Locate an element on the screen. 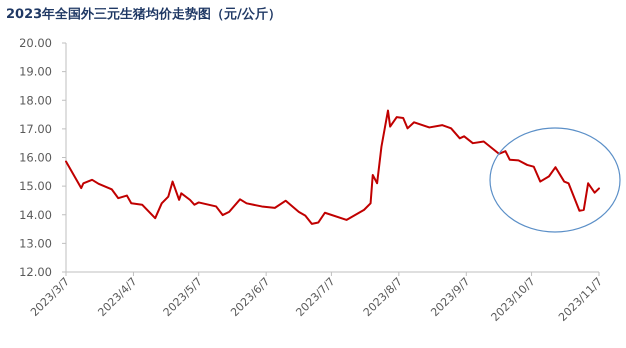 This screenshot has height=348, width=626. y-tick-label: 12.00 is located at coordinates (35, 272).